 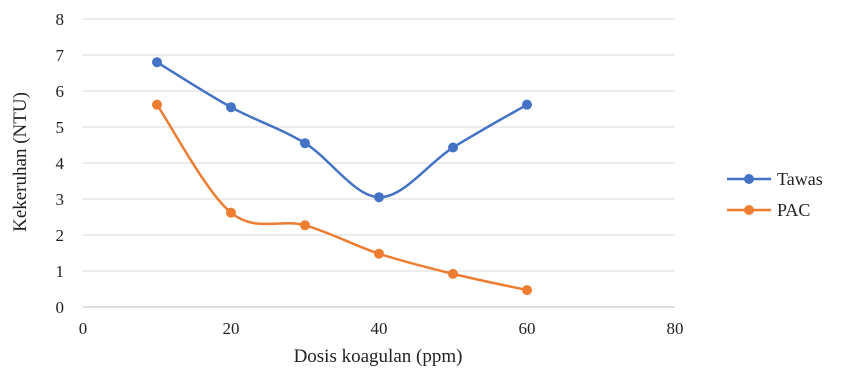 I want to click on y-tick-label: 4, so click(x=60, y=163).